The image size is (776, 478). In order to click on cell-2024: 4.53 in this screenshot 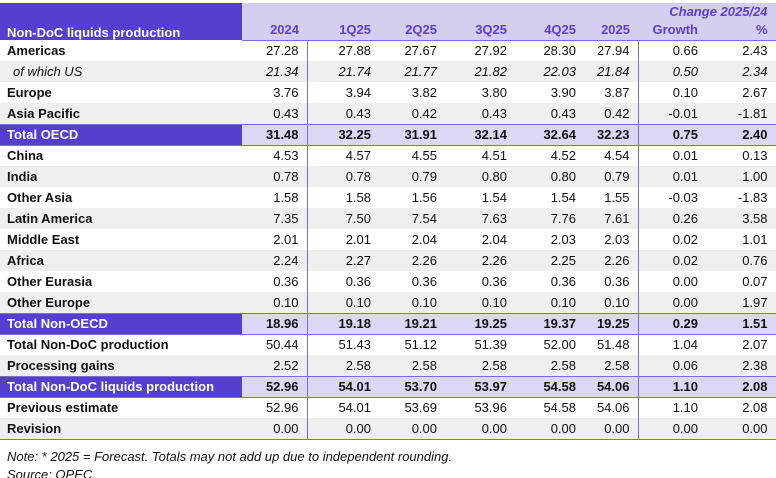, I will do `click(275, 155)`.